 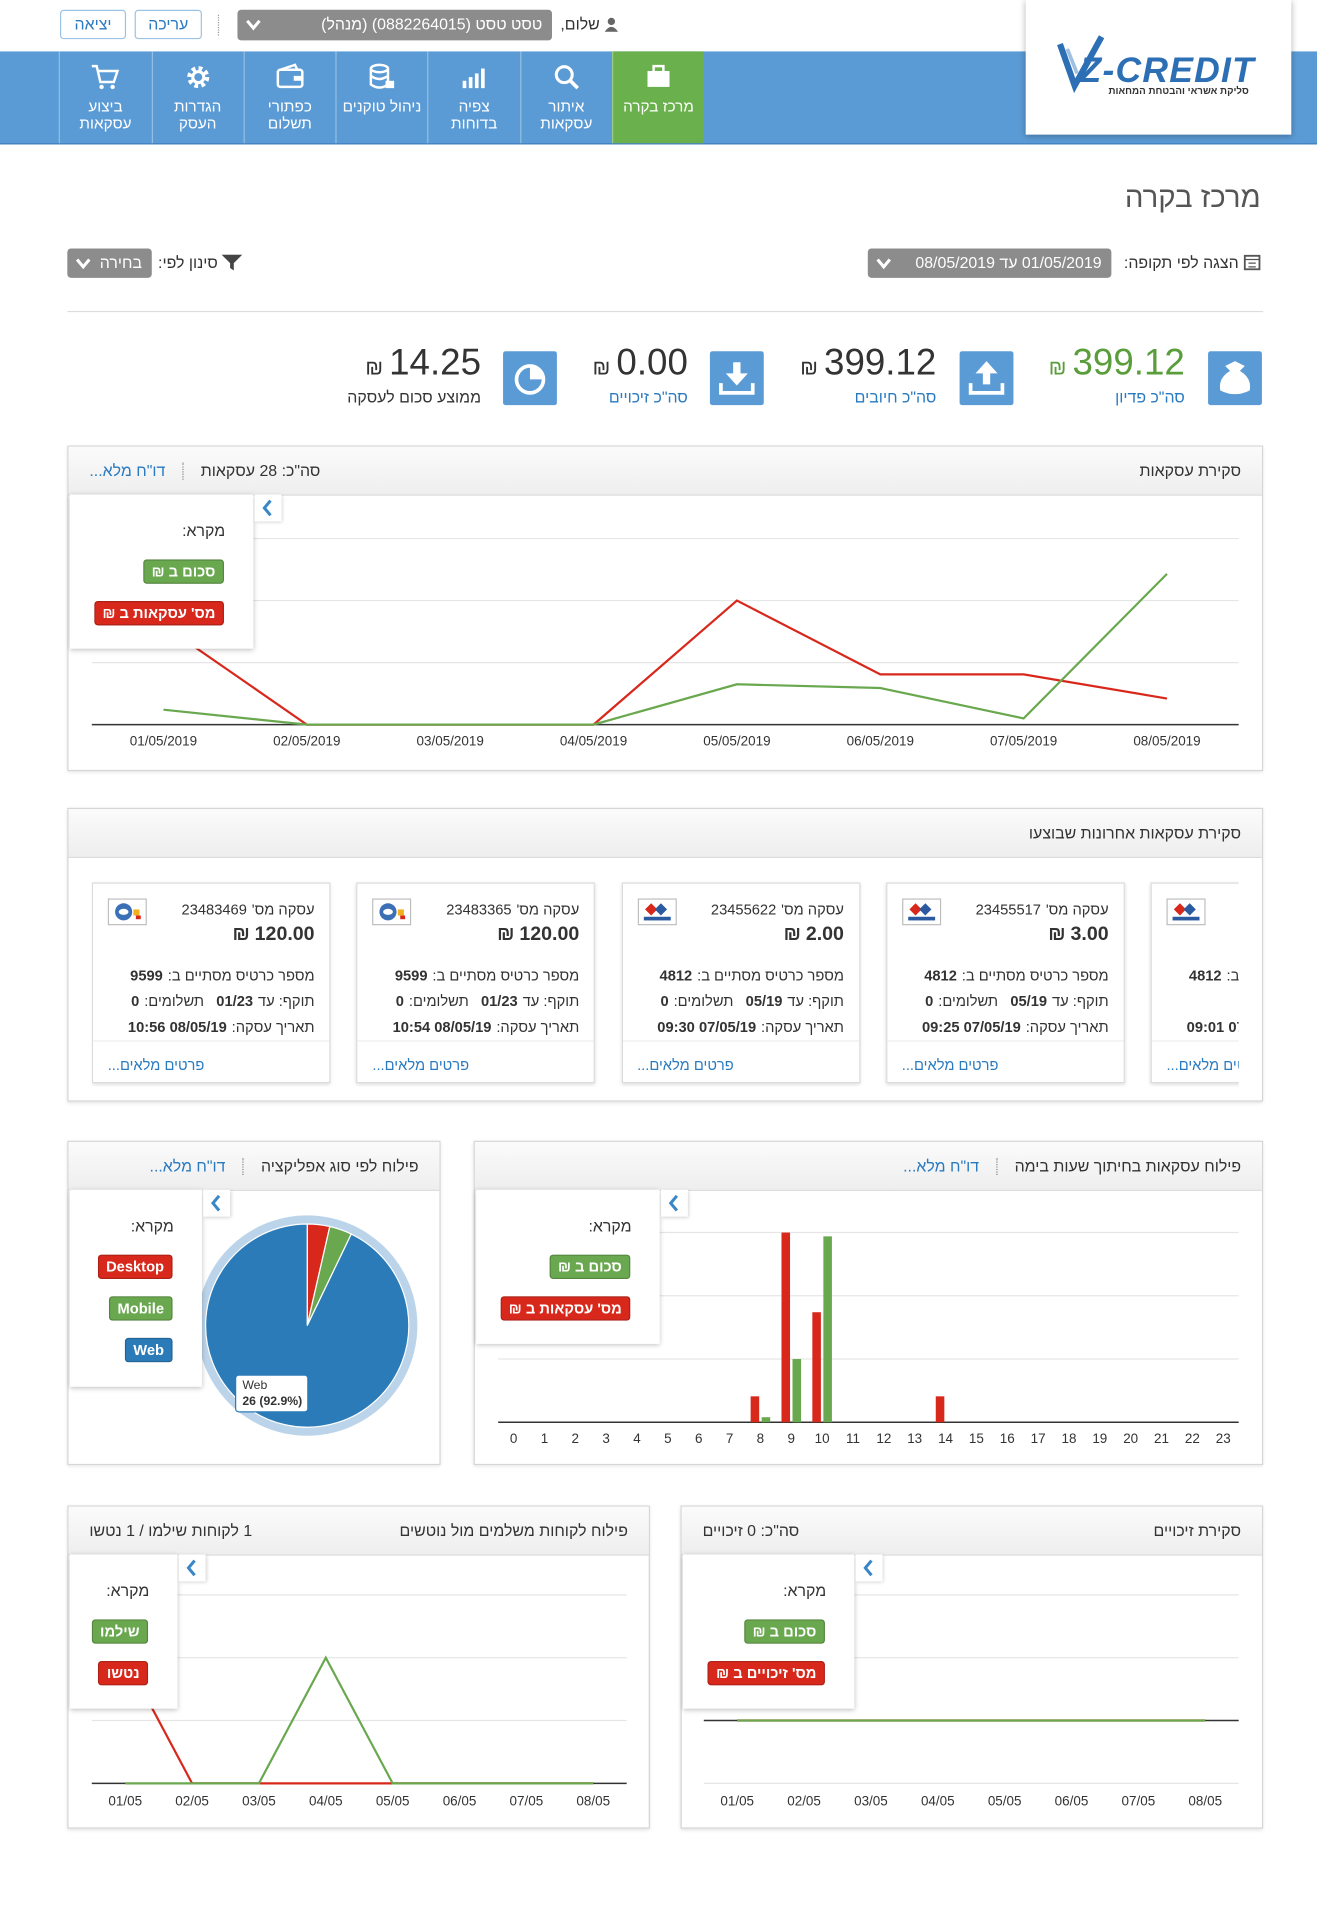 What do you see at coordinates (120, 1631) in the screenshot?
I see `legend-entry: שילמו` at bounding box center [120, 1631].